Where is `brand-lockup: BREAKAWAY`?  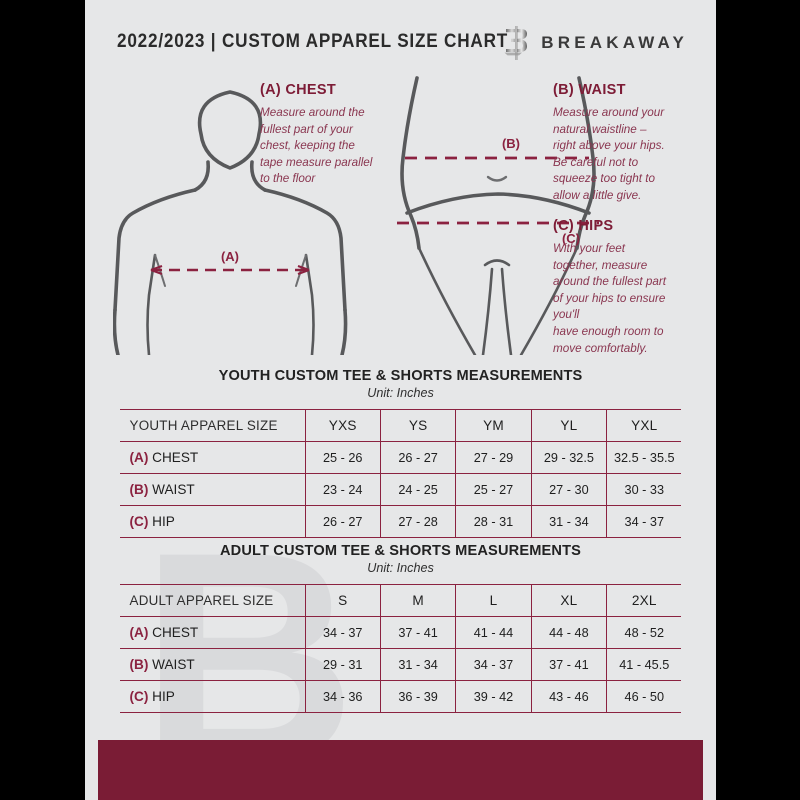 brand-lockup: BREAKAWAY is located at coordinates (595, 43).